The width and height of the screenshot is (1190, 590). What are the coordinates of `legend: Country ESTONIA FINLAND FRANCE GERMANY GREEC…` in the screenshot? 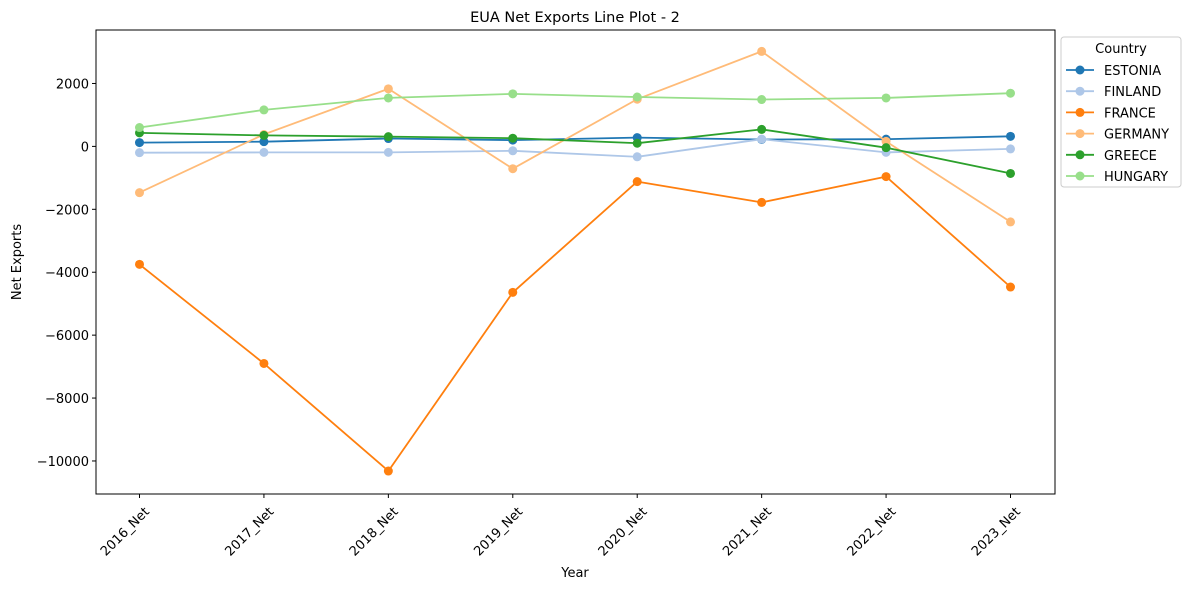 It's located at (1121, 112).